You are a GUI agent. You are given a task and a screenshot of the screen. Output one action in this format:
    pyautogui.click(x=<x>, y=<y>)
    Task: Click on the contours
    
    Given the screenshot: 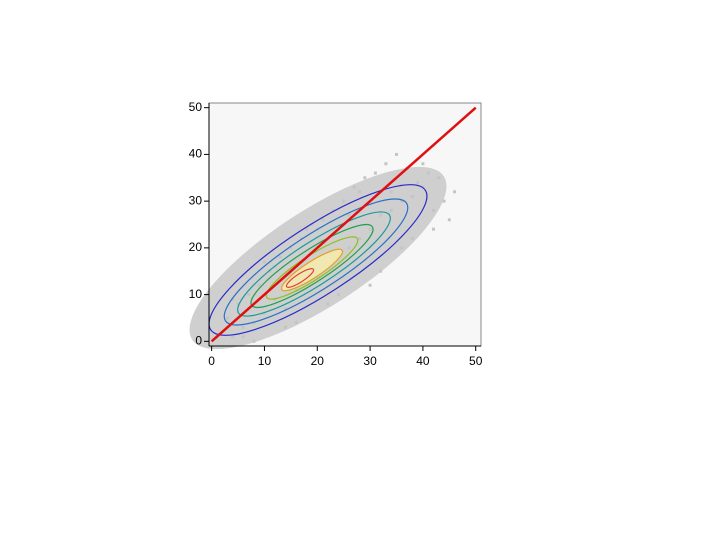 What is the action you would take?
    pyautogui.click(x=318, y=260)
    